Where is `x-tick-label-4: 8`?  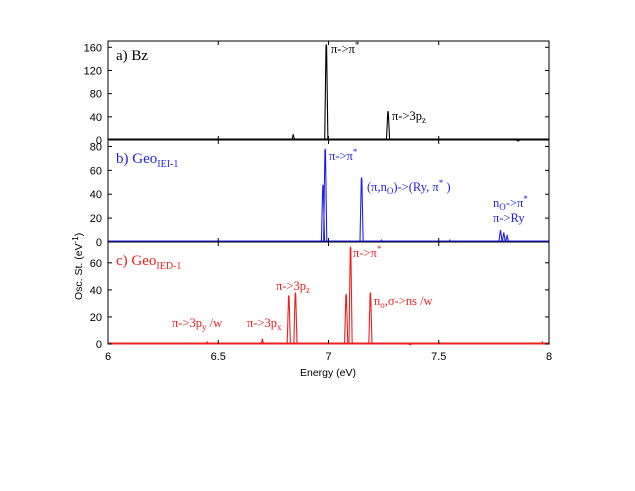
x-tick-label-4: 8 is located at coordinates (549, 357).